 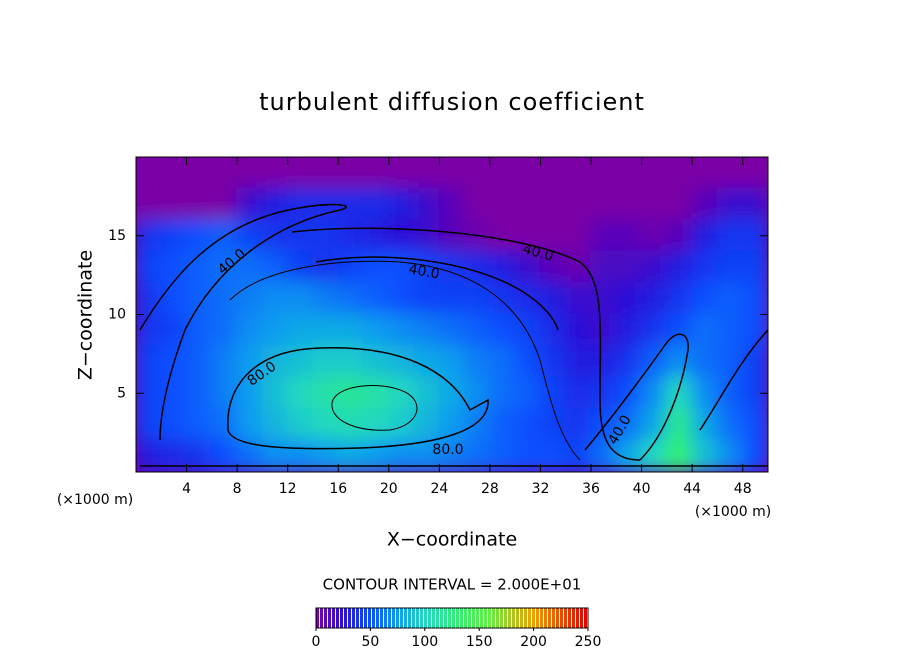 I want to click on colorbar-frame, so click(x=452, y=618).